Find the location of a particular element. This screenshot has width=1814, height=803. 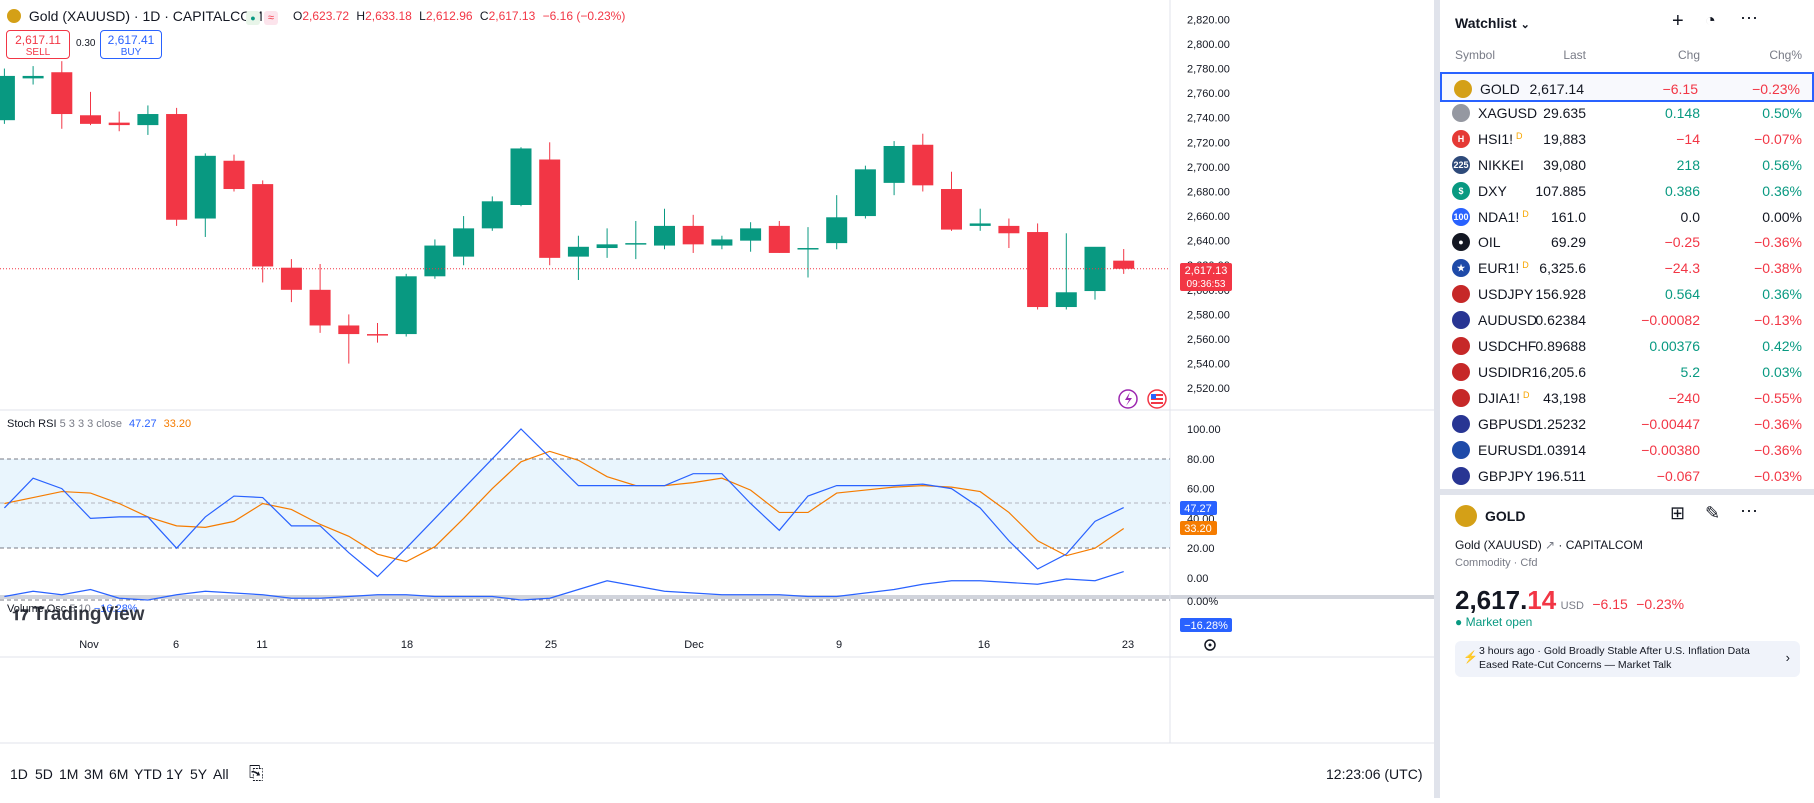

watchlist-row-xagusd: XAGUSD 29.635 0.148 0.50% is located at coordinates (1627, 113).